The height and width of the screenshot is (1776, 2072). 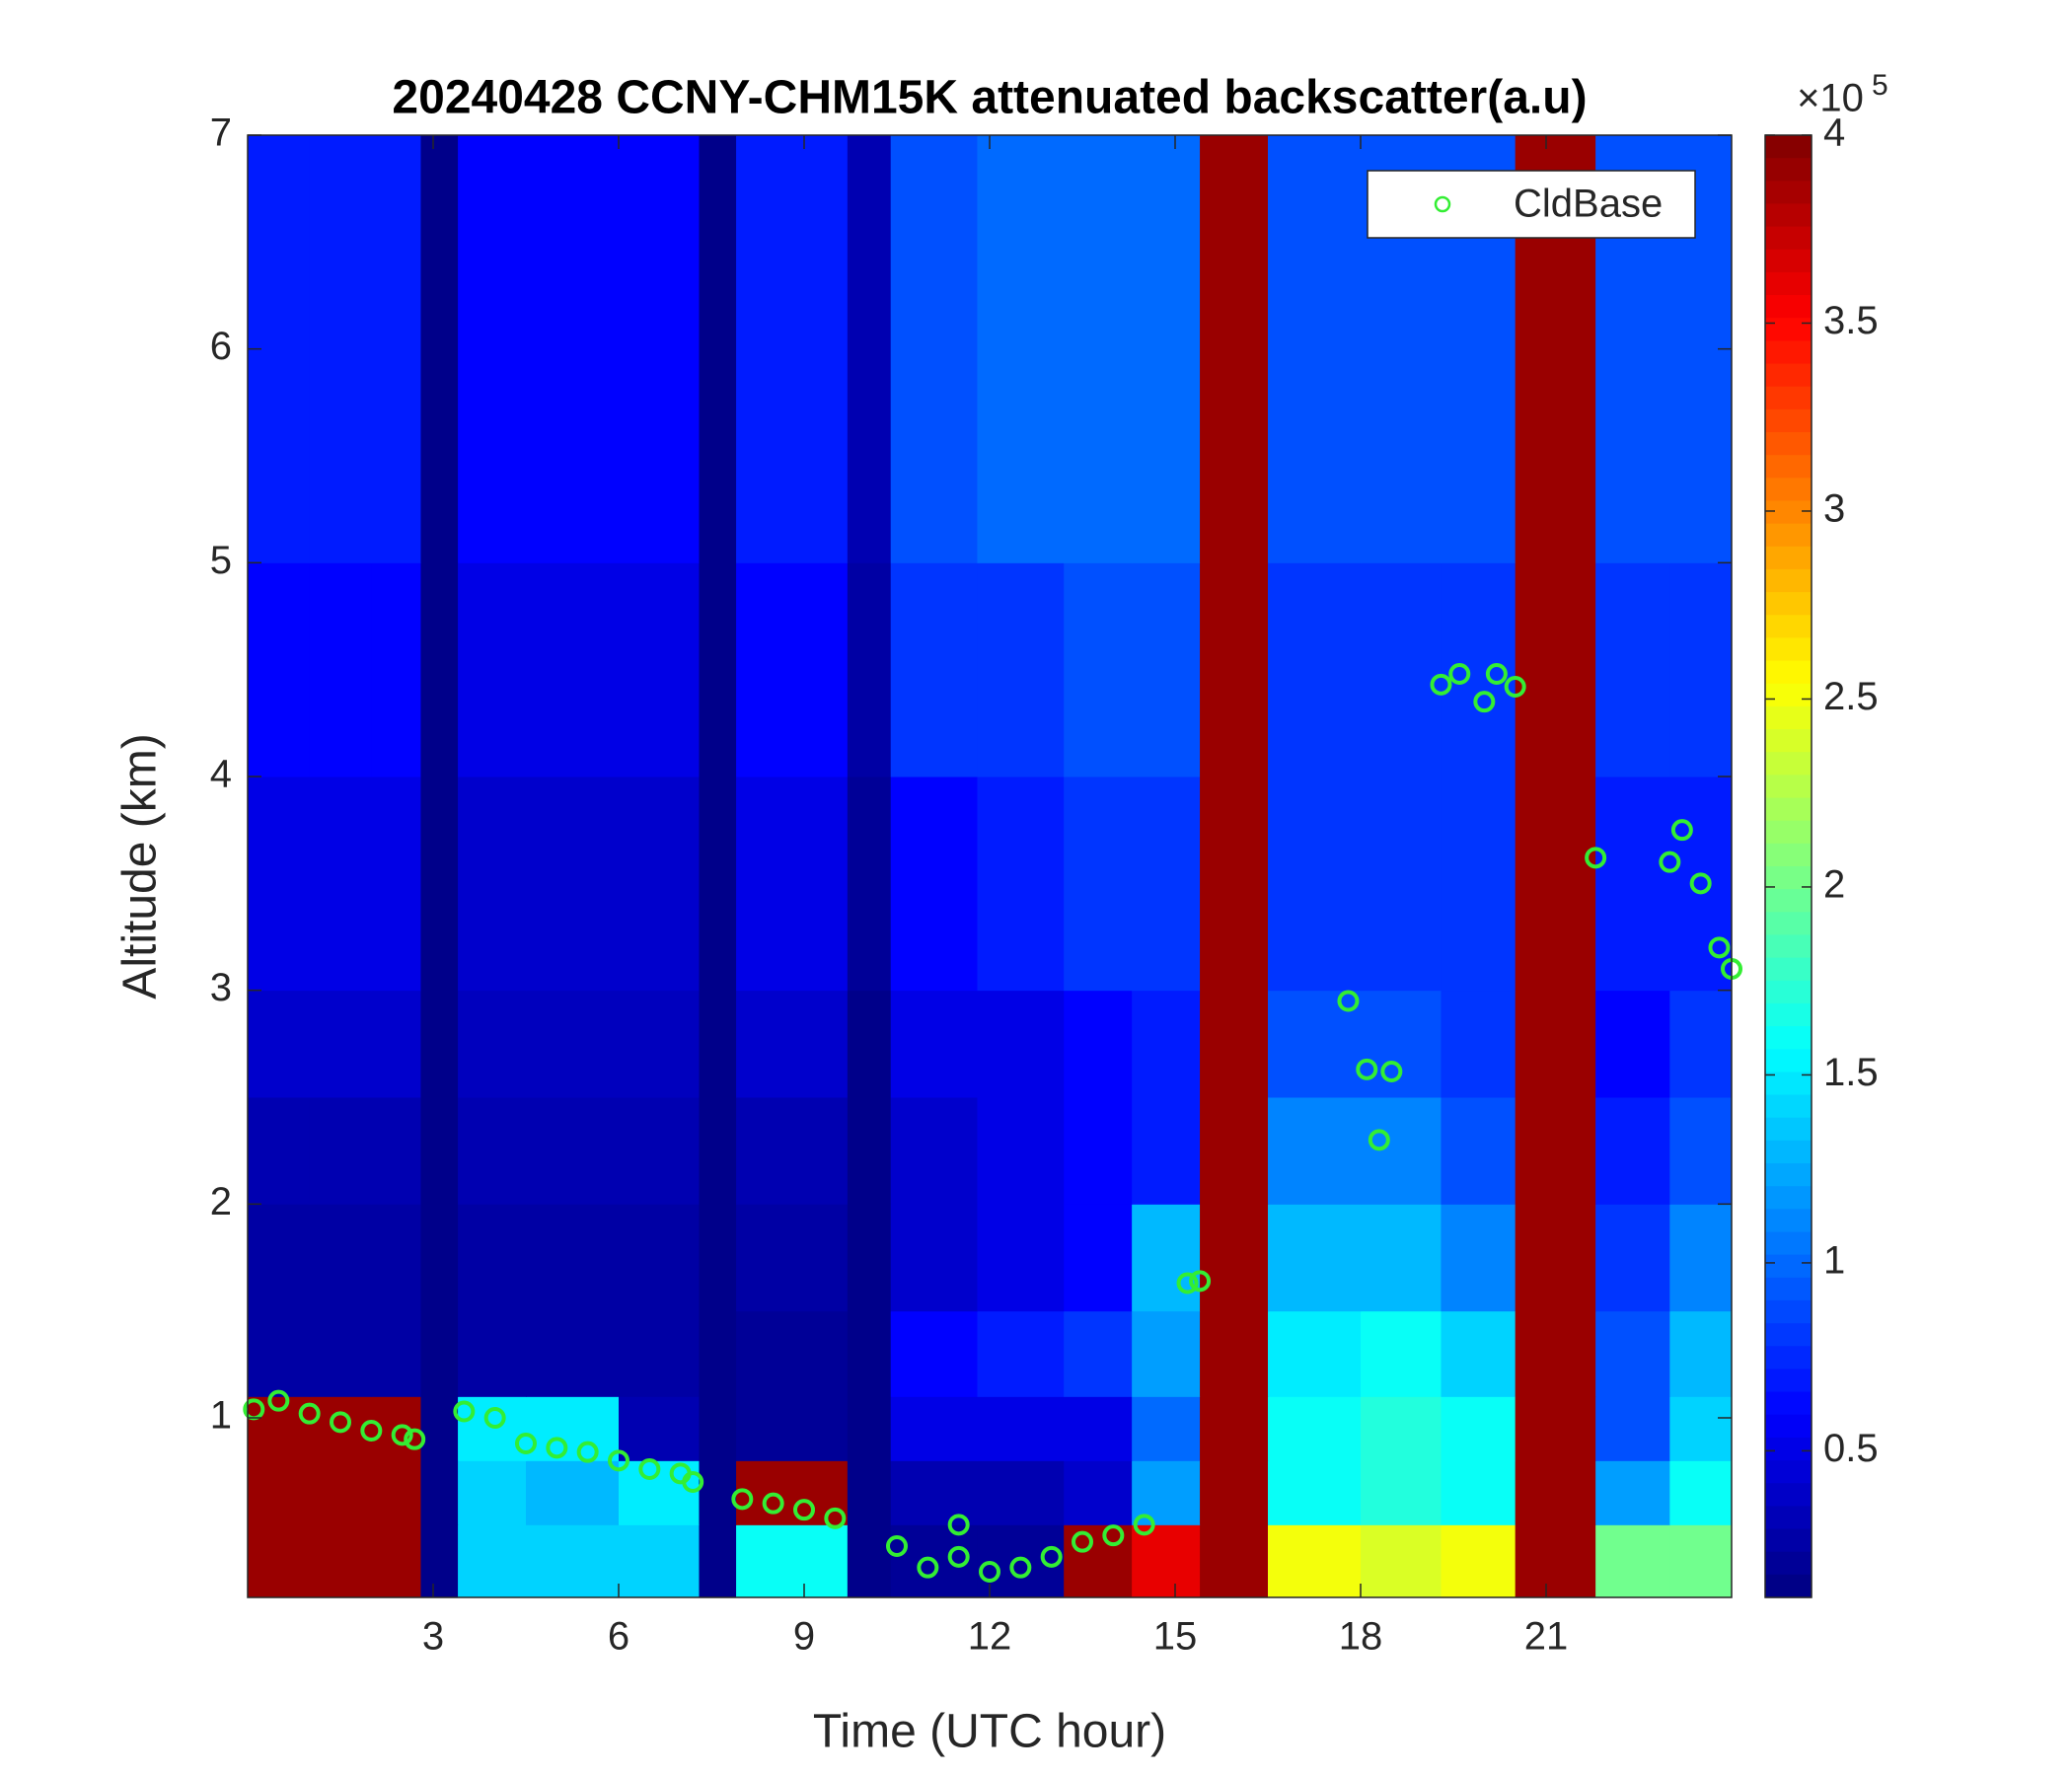 I want to click on colorbar-frame, so click(x=1788, y=866).